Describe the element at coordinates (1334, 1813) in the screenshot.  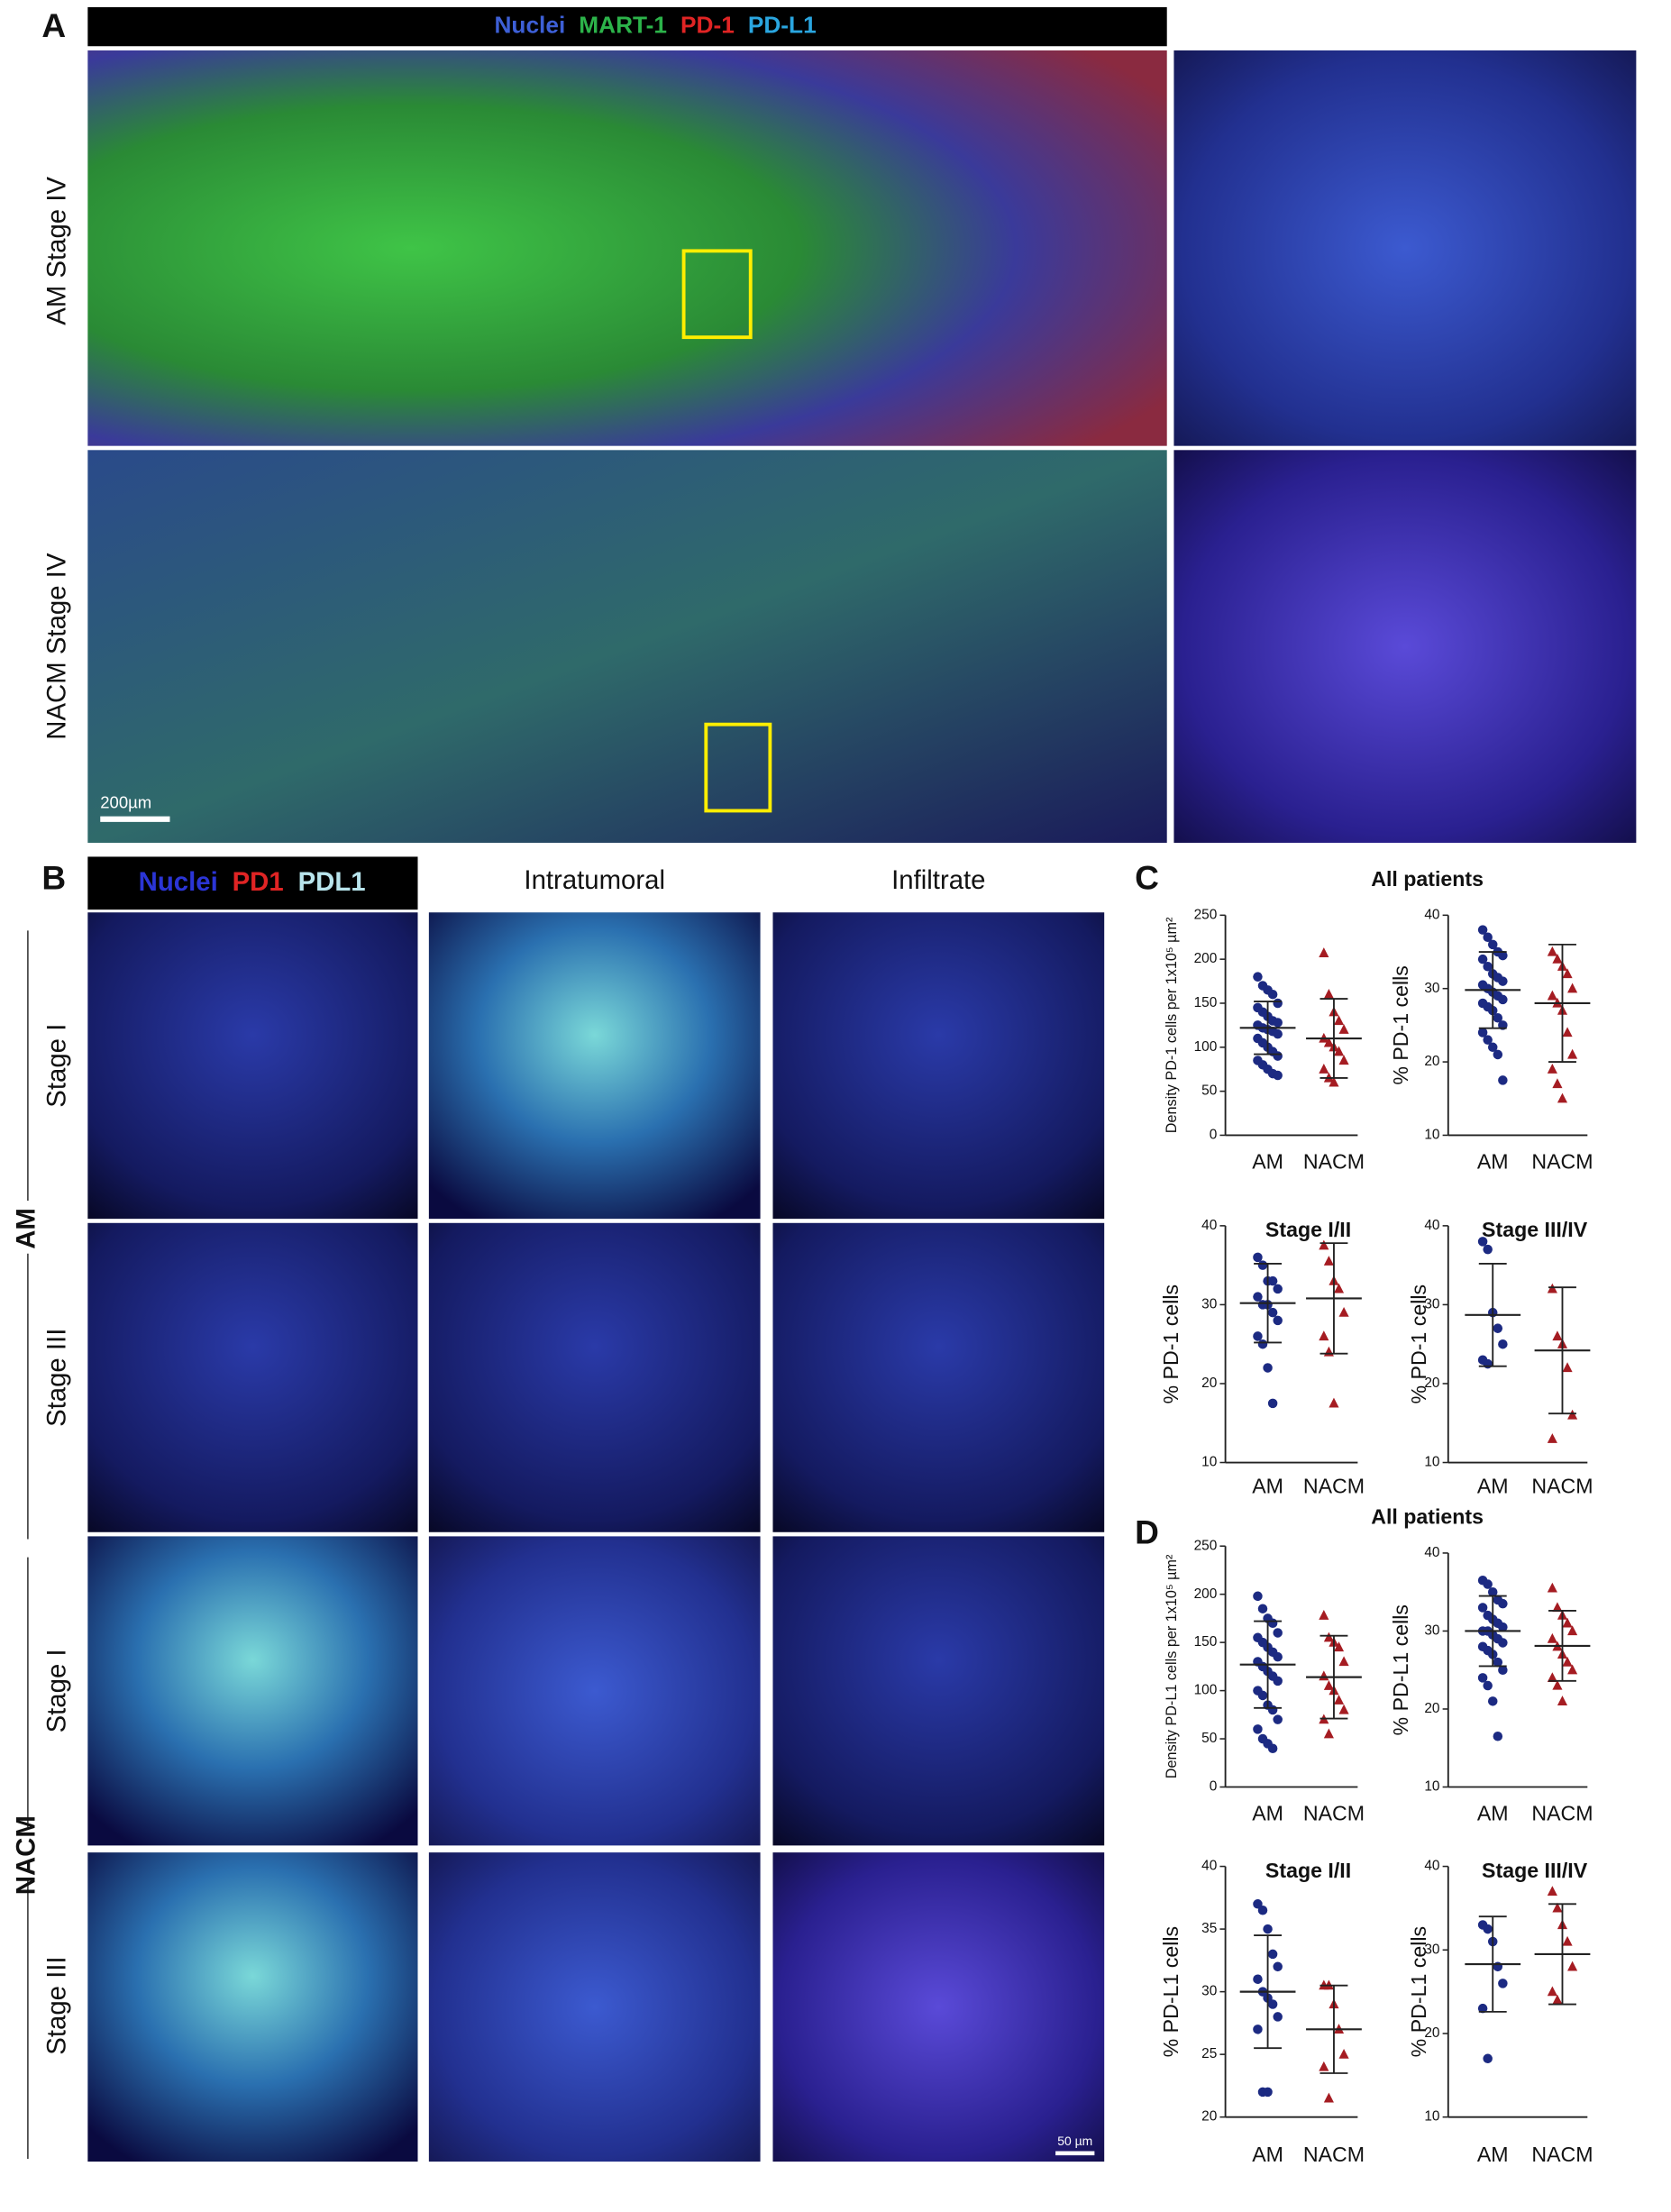
I see `x-tick-label: NACM` at that location.